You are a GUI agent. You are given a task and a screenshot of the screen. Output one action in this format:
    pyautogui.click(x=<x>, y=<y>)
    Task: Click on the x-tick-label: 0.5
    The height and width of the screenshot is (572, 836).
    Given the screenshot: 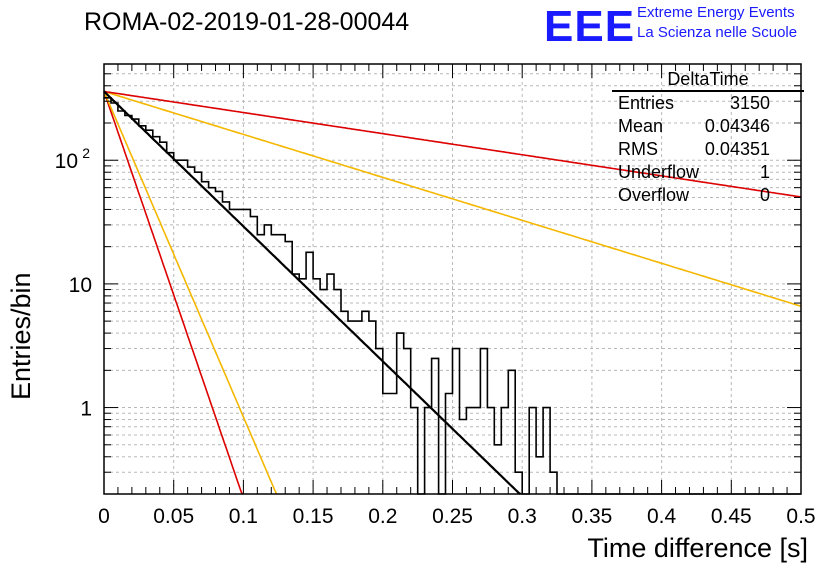 What is the action you would take?
    pyautogui.click(x=800, y=516)
    